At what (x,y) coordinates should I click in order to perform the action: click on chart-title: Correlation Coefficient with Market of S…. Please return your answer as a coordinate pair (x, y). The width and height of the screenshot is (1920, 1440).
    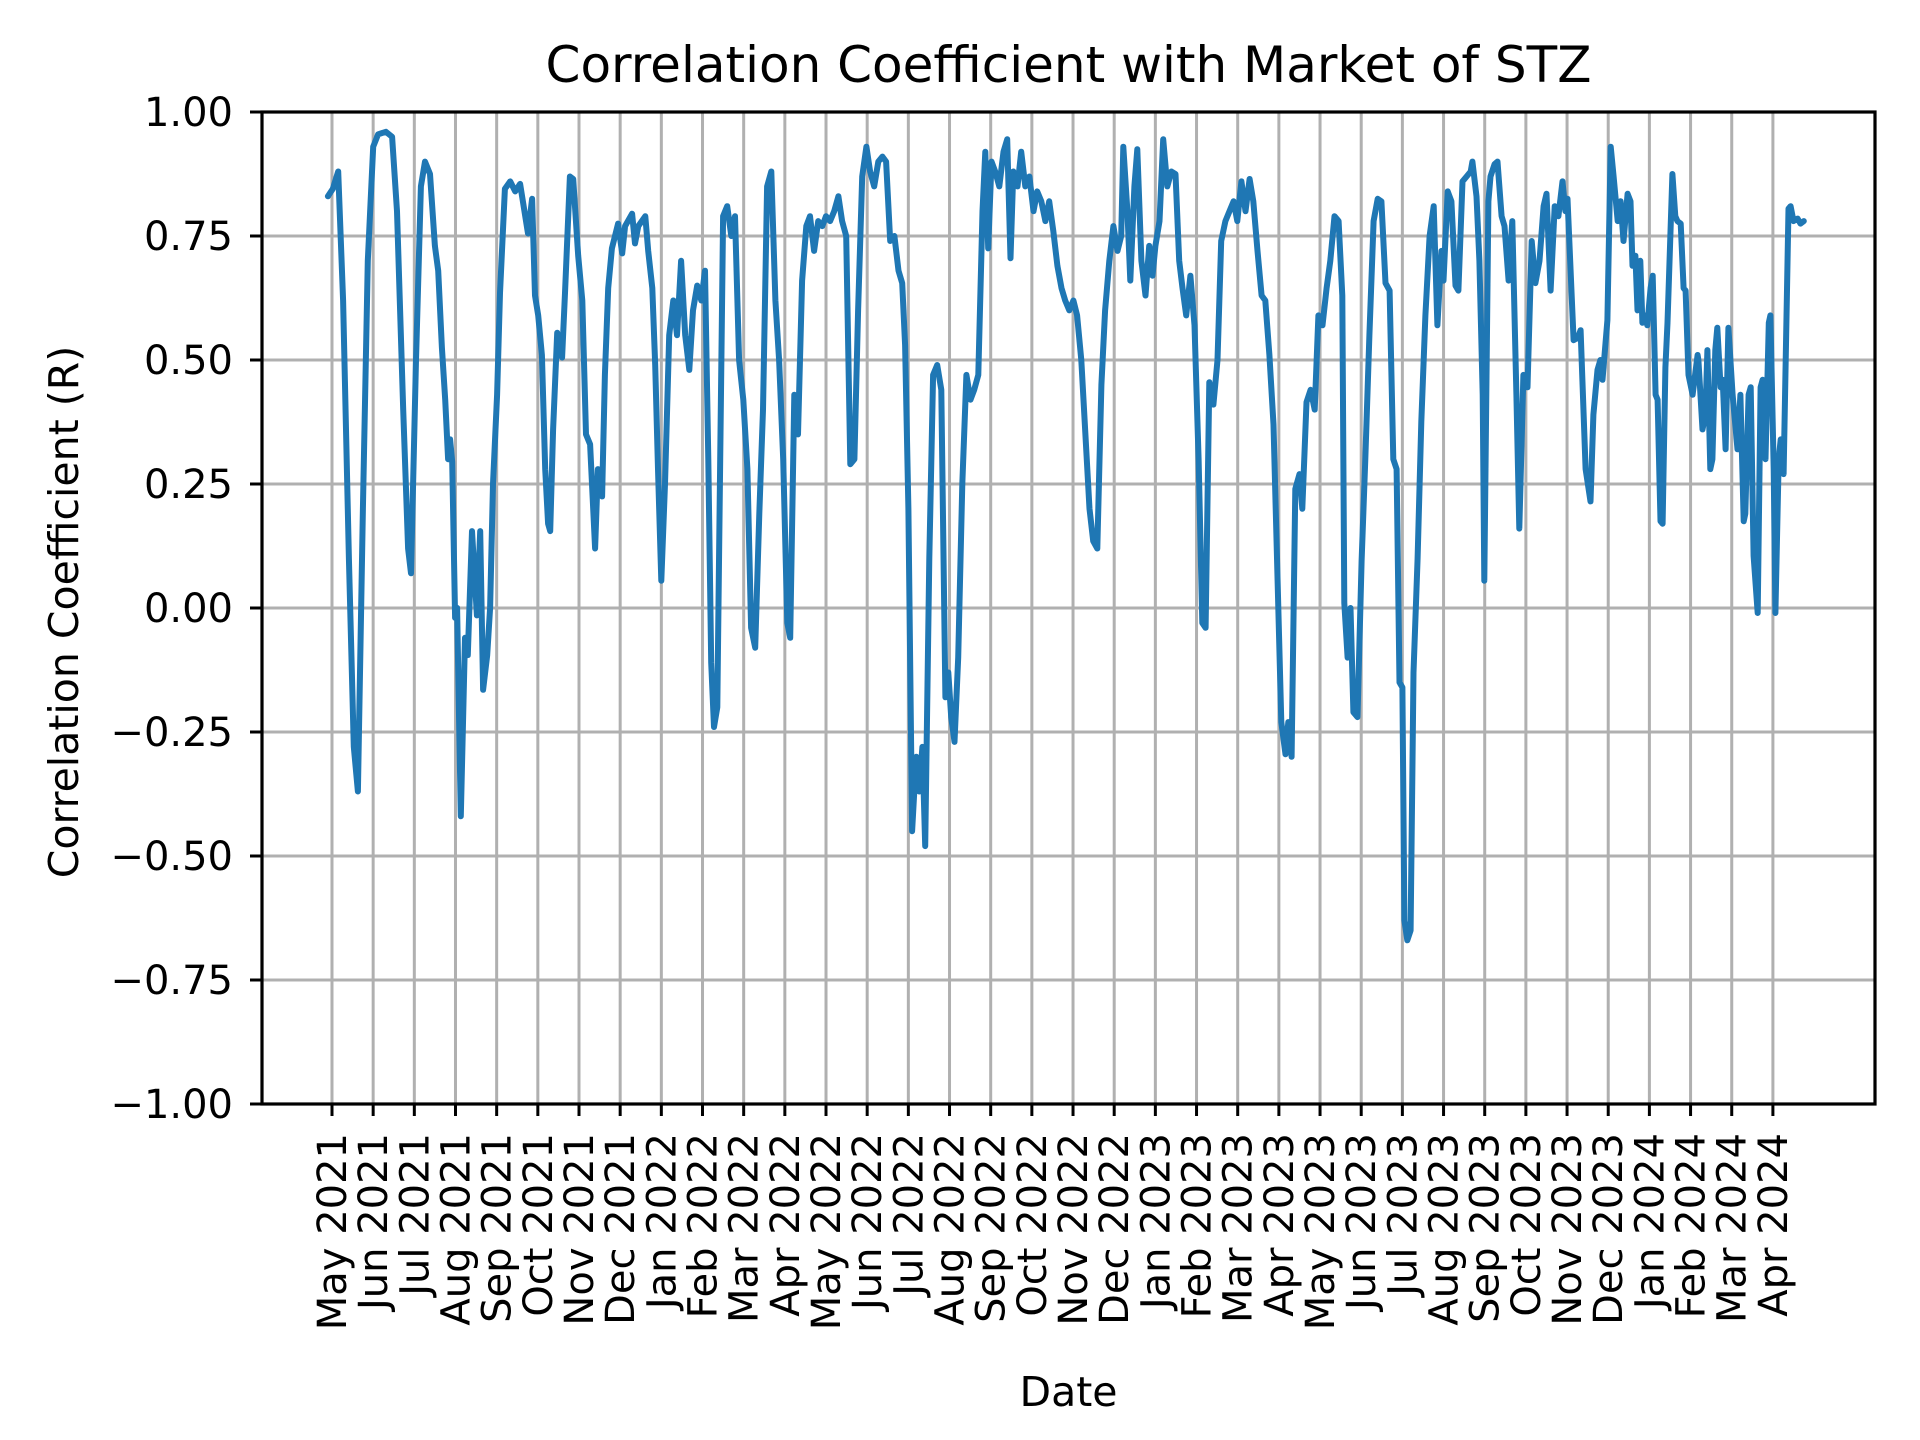
    Looking at the image, I should click on (1068, 65).